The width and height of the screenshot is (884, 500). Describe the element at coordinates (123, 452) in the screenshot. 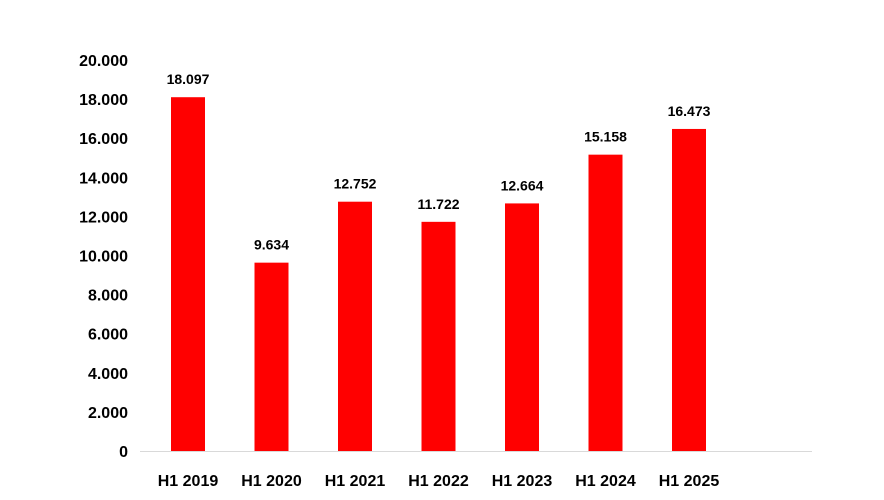

I see `y-tick-label: 0` at that location.